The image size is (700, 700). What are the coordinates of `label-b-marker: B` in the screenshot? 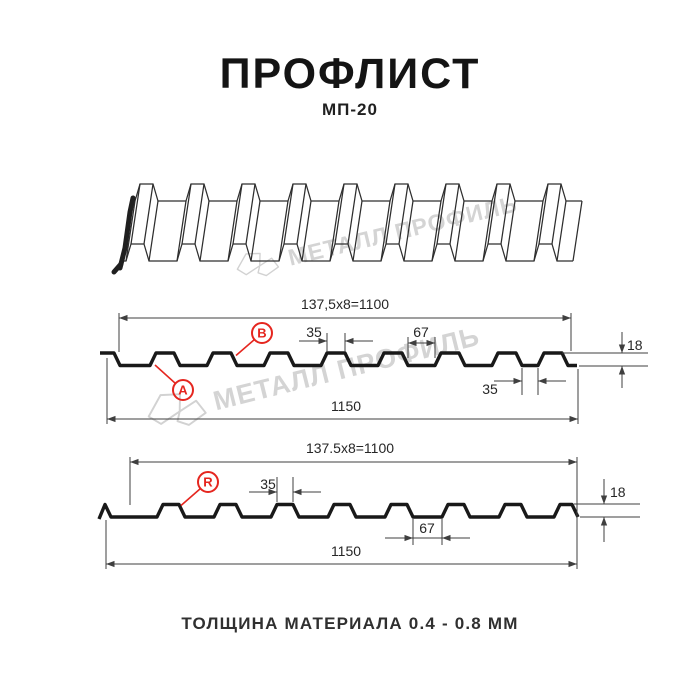 It's located at (254, 339).